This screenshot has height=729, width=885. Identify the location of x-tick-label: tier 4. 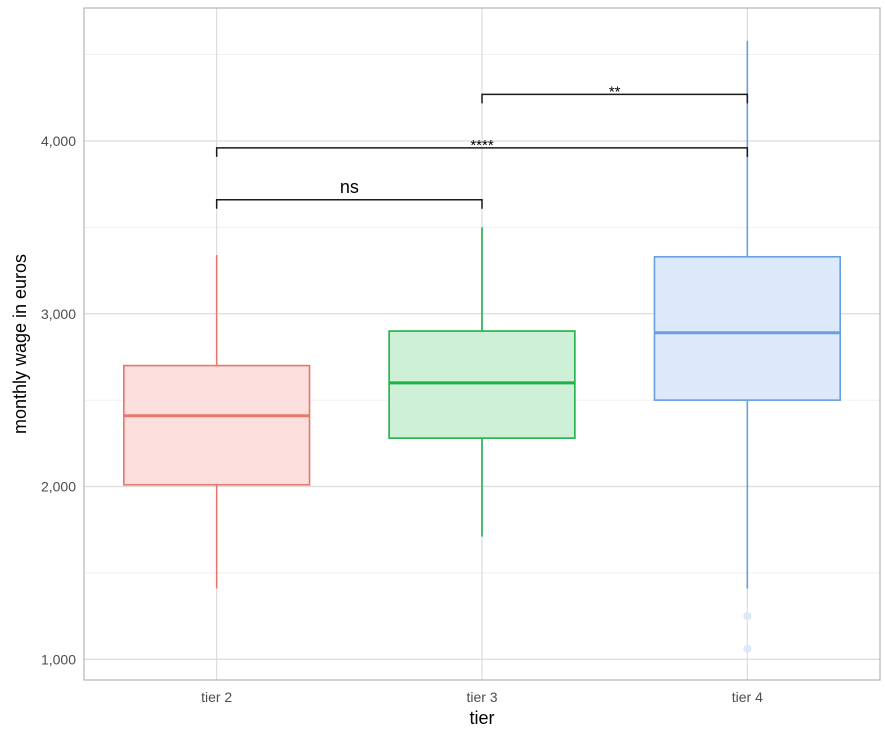
(747, 697).